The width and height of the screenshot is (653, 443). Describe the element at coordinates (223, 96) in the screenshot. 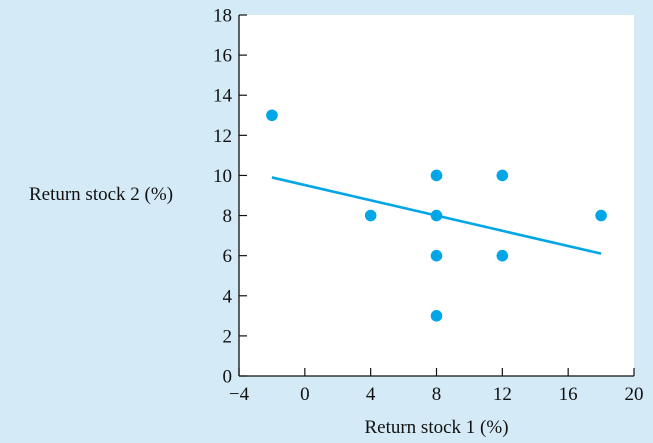

I see `y-tick-label: 14` at that location.